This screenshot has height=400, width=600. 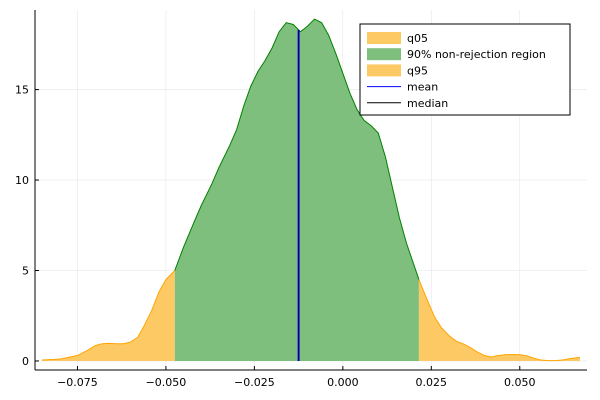 What do you see at coordinates (432, 382) in the screenshot?
I see `x-tick-label: 0.025` at bounding box center [432, 382].